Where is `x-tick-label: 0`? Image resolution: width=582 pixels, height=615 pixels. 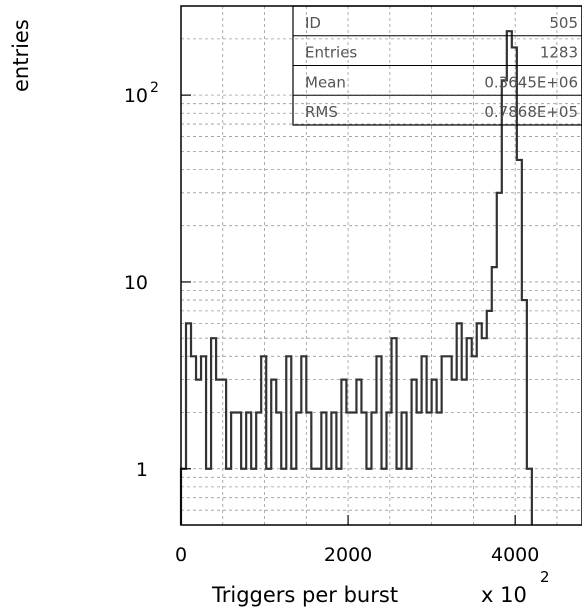 x-tick-label: 0 is located at coordinates (181, 555).